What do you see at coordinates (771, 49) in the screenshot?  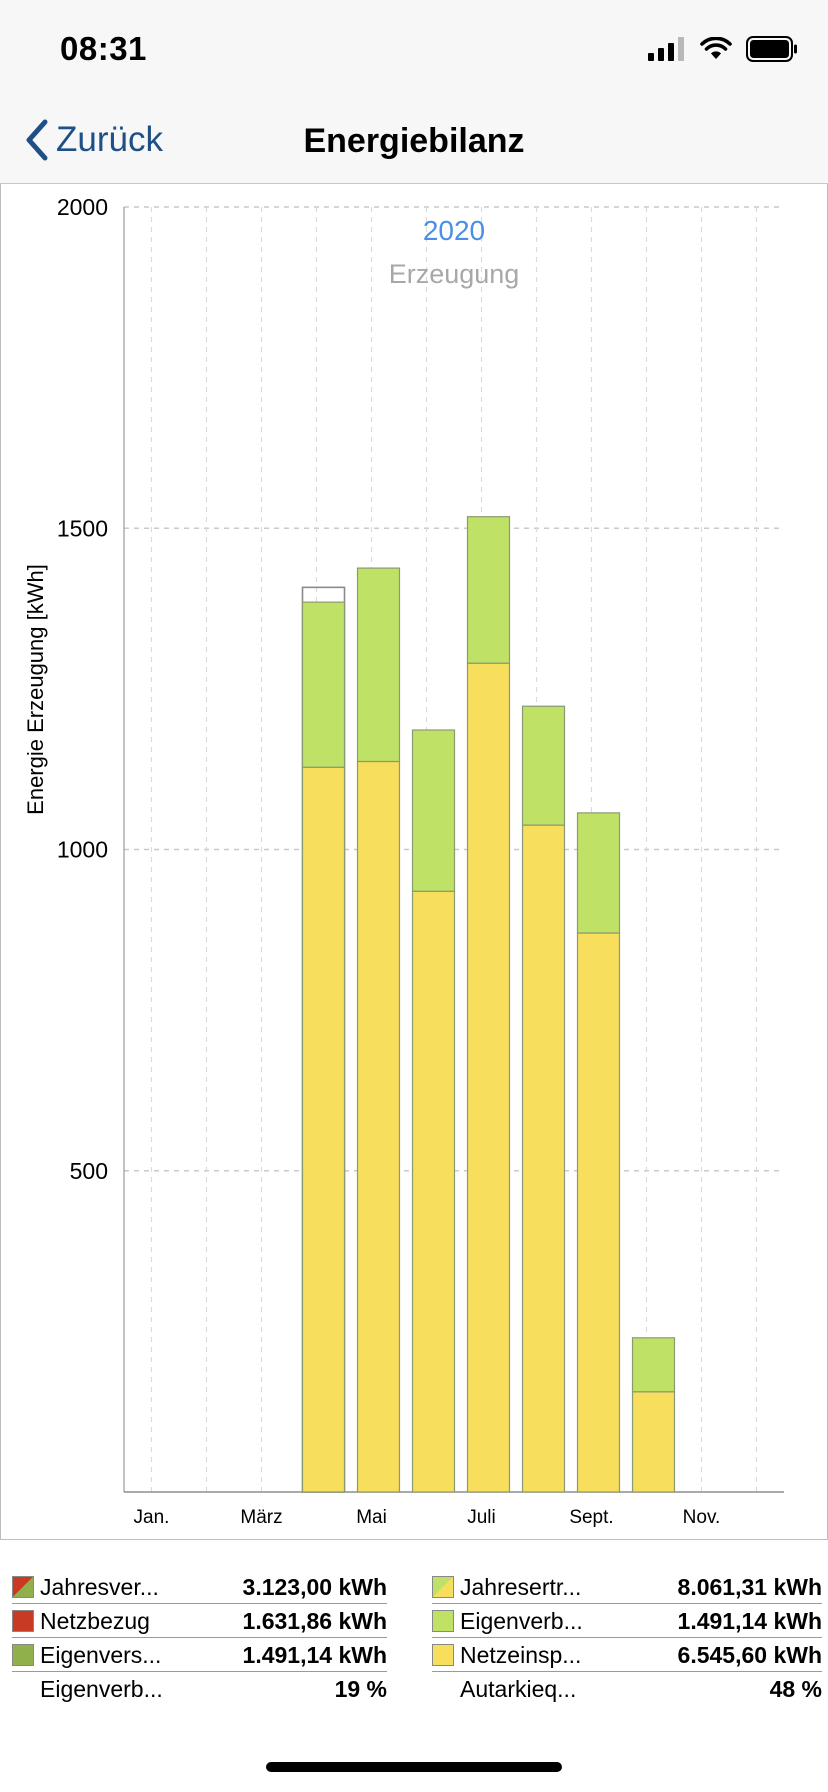 I see `battery-icon` at bounding box center [771, 49].